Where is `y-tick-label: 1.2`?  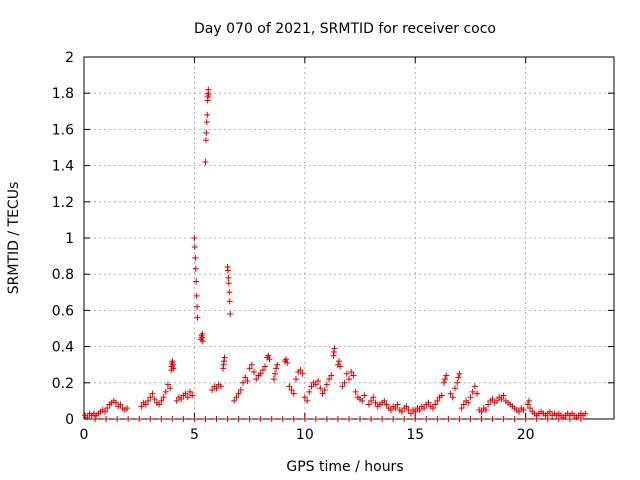
y-tick-label: 1.2 is located at coordinates (63, 203).